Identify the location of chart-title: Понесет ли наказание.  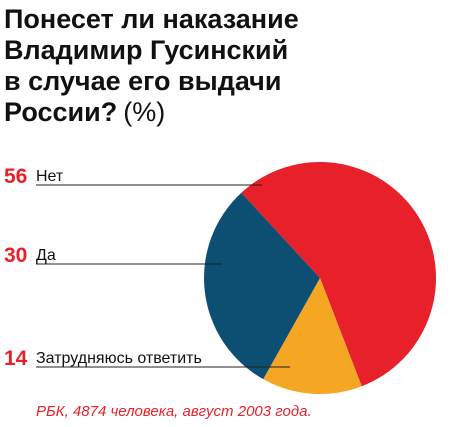
(151, 19).